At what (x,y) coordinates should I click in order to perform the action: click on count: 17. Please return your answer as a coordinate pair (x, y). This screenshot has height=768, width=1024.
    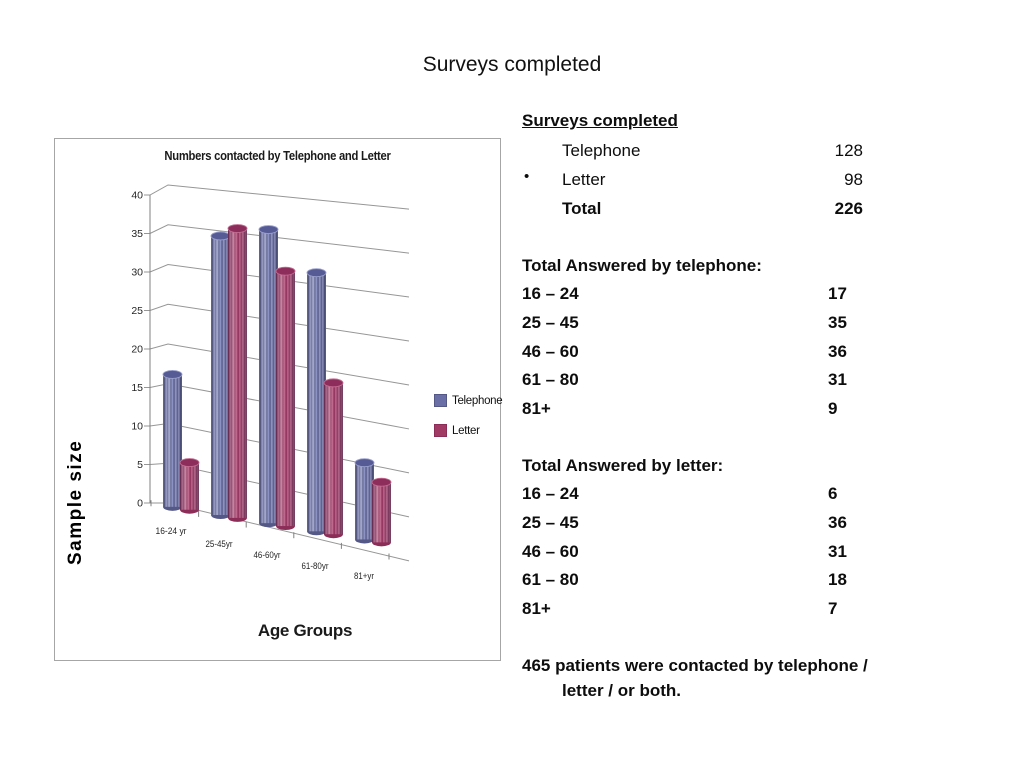
    Looking at the image, I should click on (837, 293).